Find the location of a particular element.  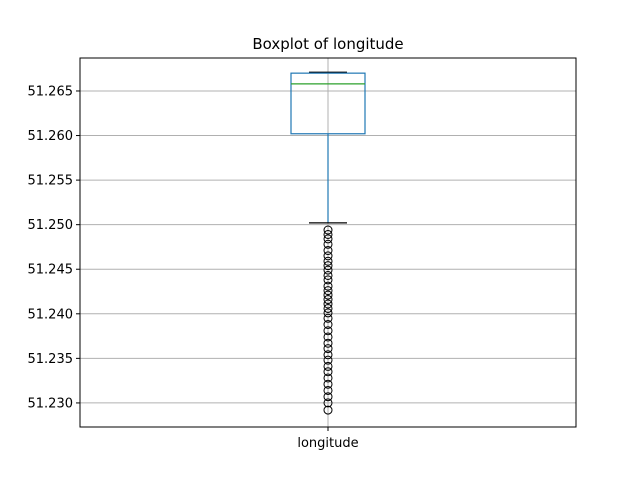

chart-title: Boxplot of longitude is located at coordinates (327, 44).